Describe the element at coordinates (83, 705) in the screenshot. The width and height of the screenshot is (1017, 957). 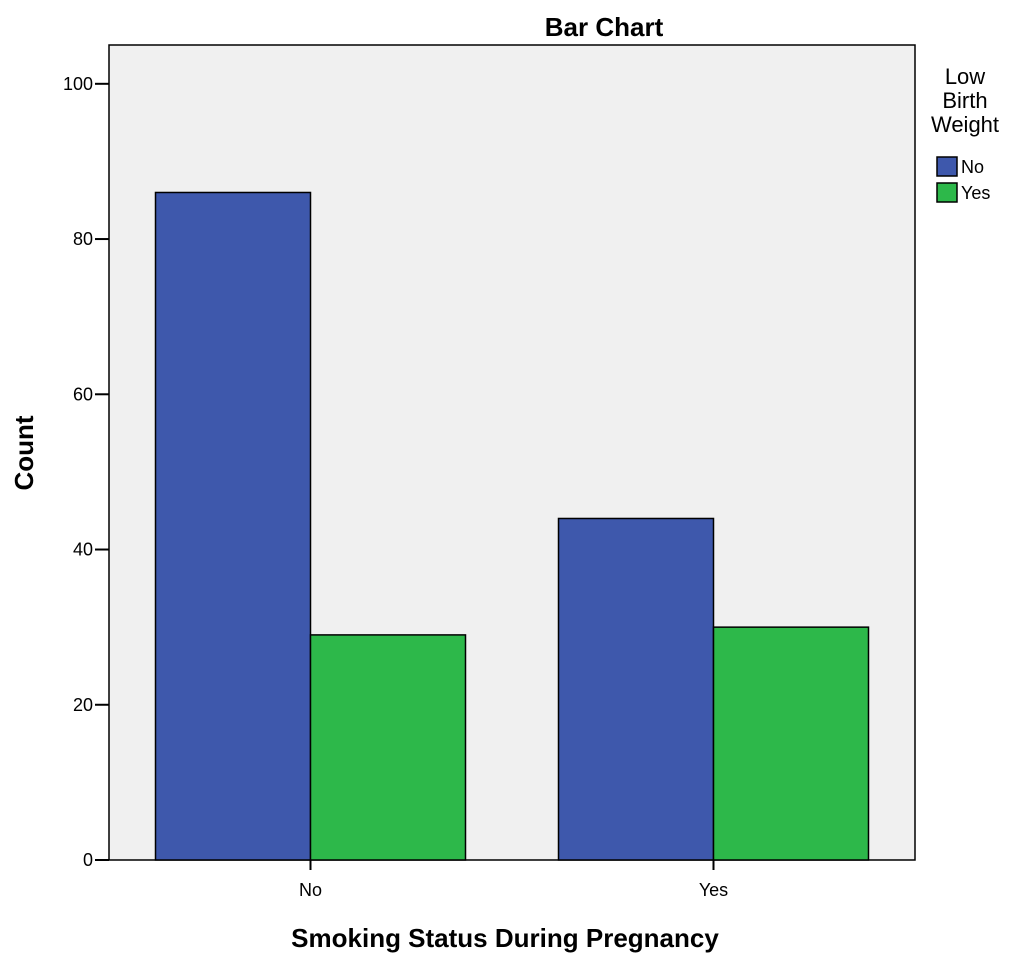
I see `y-tick-label: 20` at that location.